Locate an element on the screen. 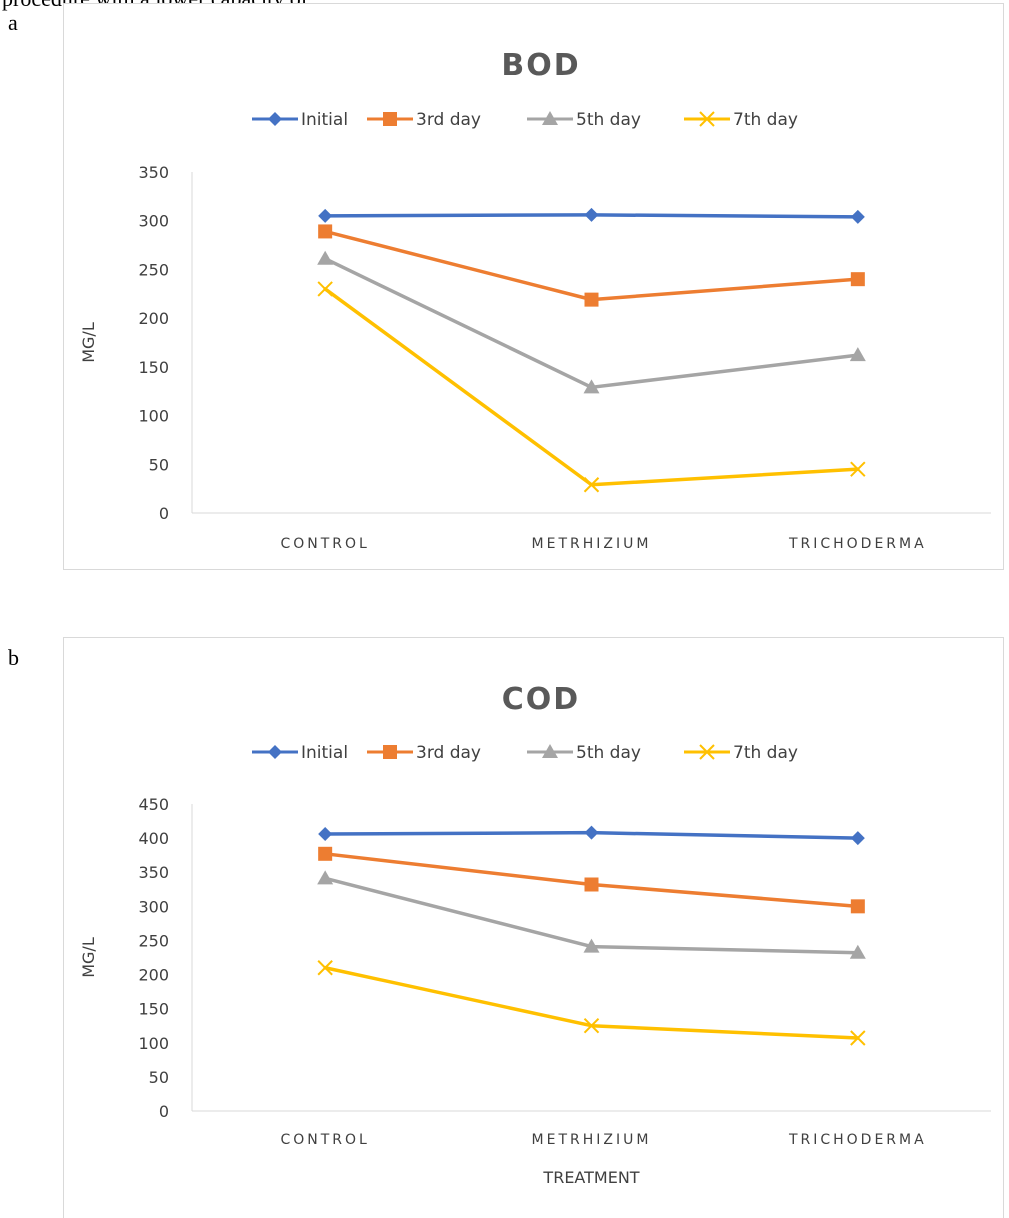  y-tick-label: 400 is located at coordinates (153, 838).